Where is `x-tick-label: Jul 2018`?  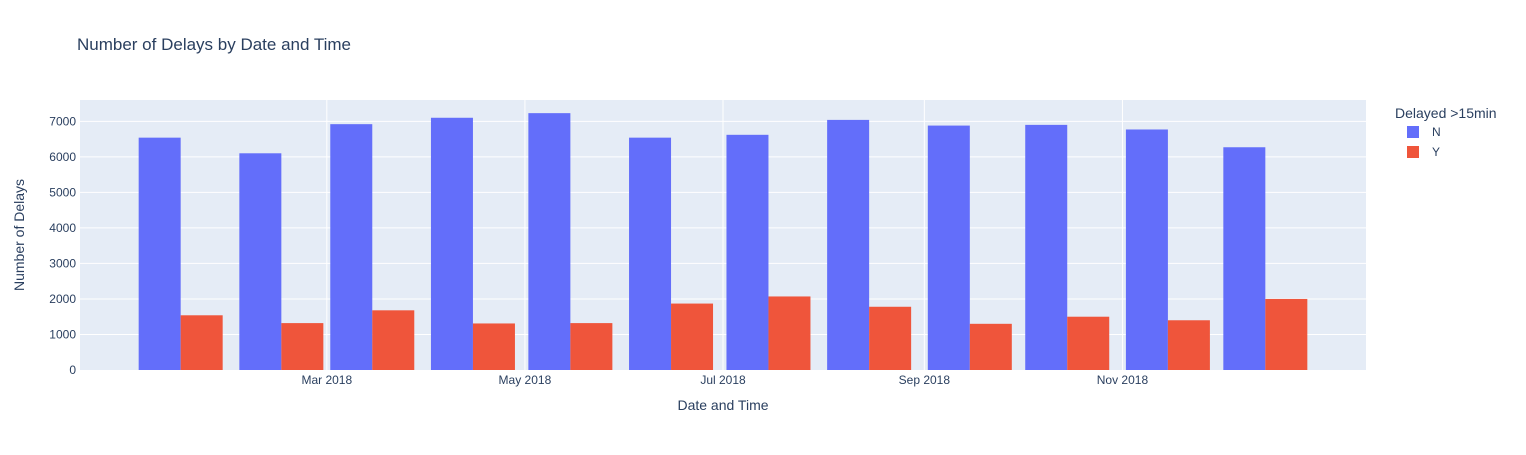 x-tick-label: Jul 2018 is located at coordinates (723, 380).